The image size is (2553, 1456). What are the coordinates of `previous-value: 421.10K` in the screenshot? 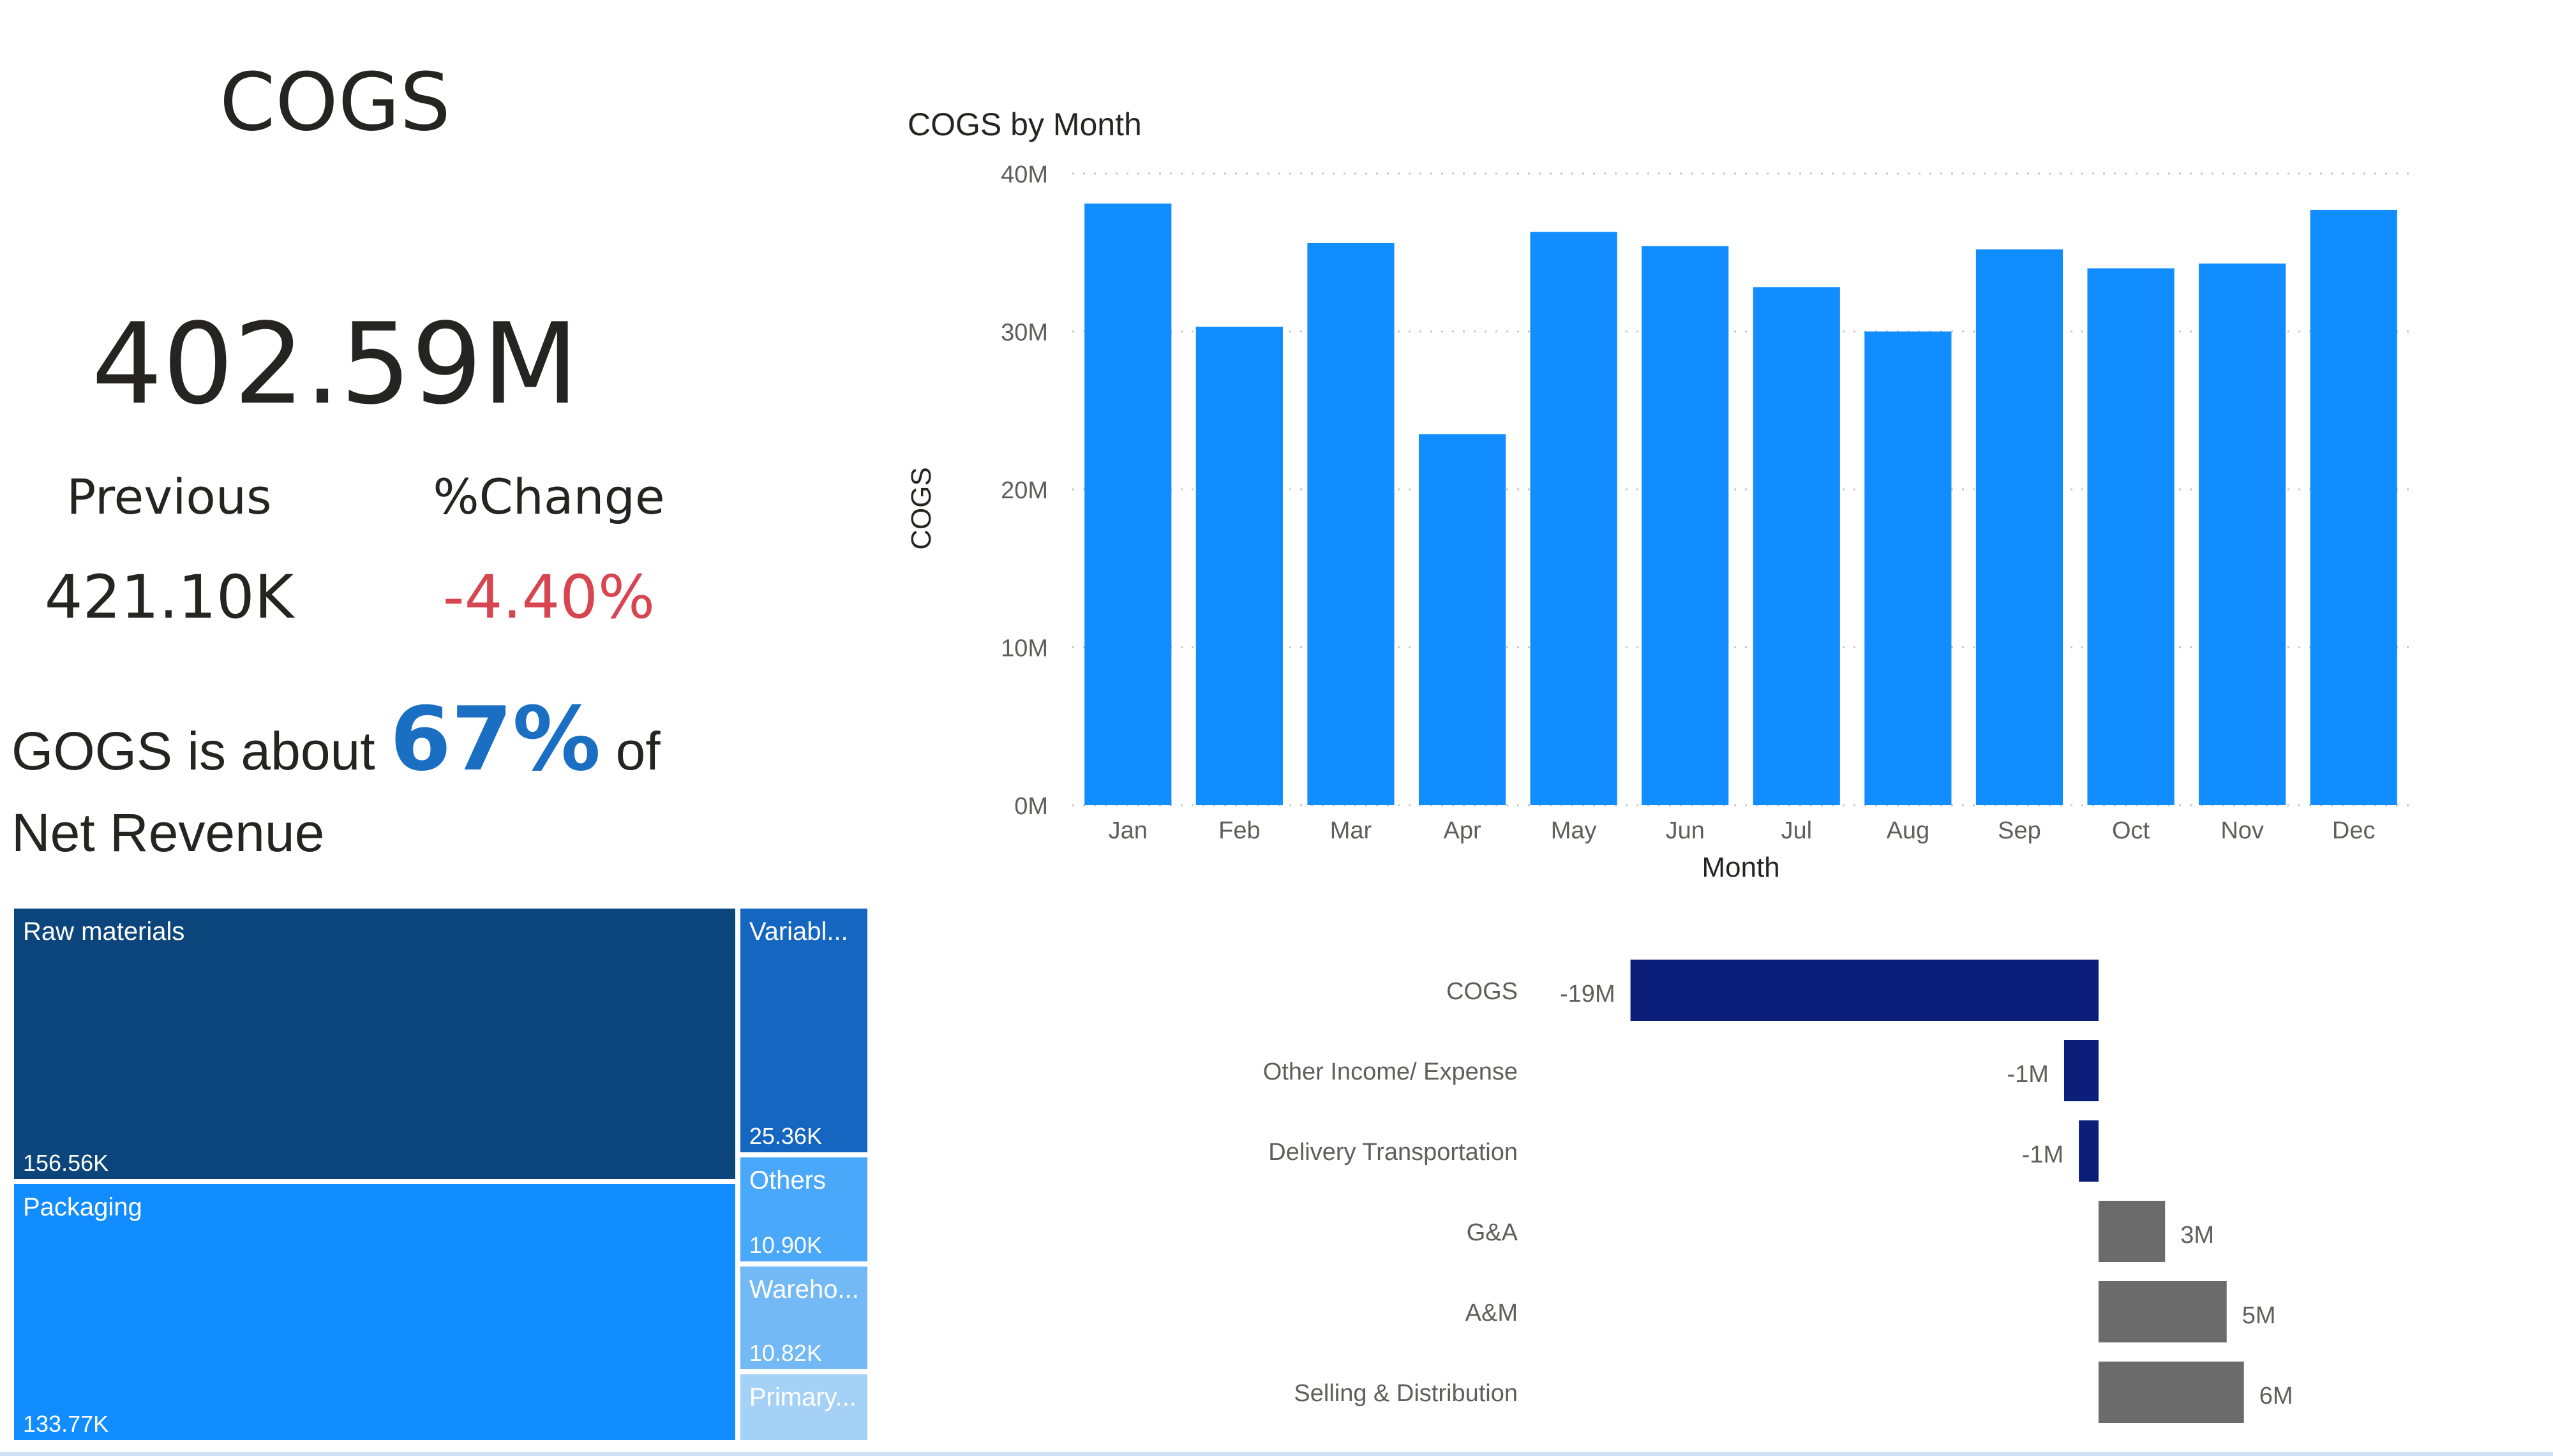 It's located at (169, 597).